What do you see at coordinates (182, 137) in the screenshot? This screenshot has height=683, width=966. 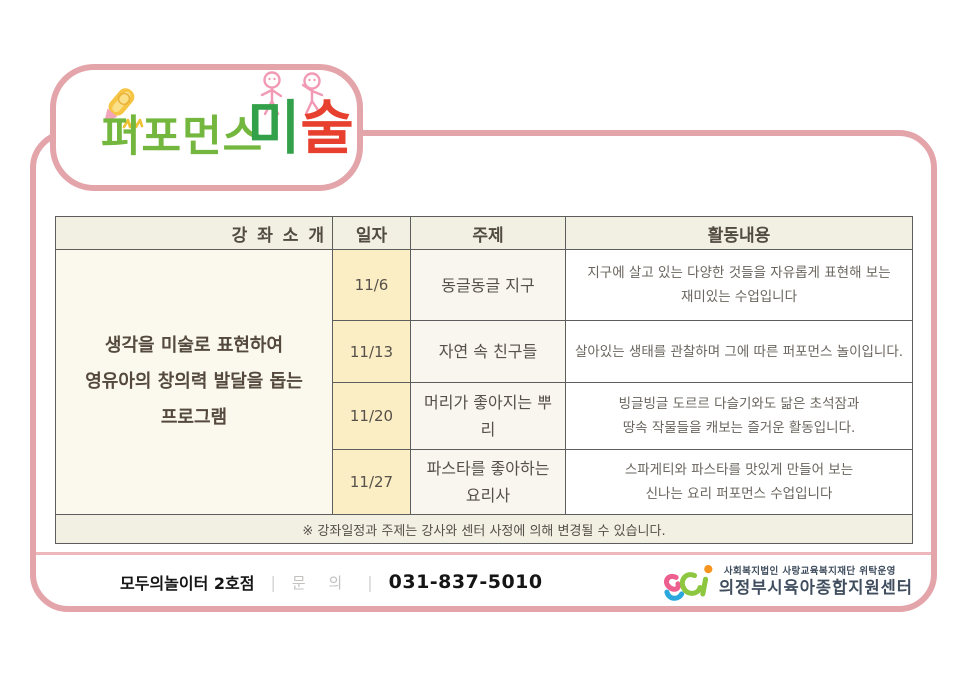 I see `program-title: 퍼포먼스` at bounding box center [182, 137].